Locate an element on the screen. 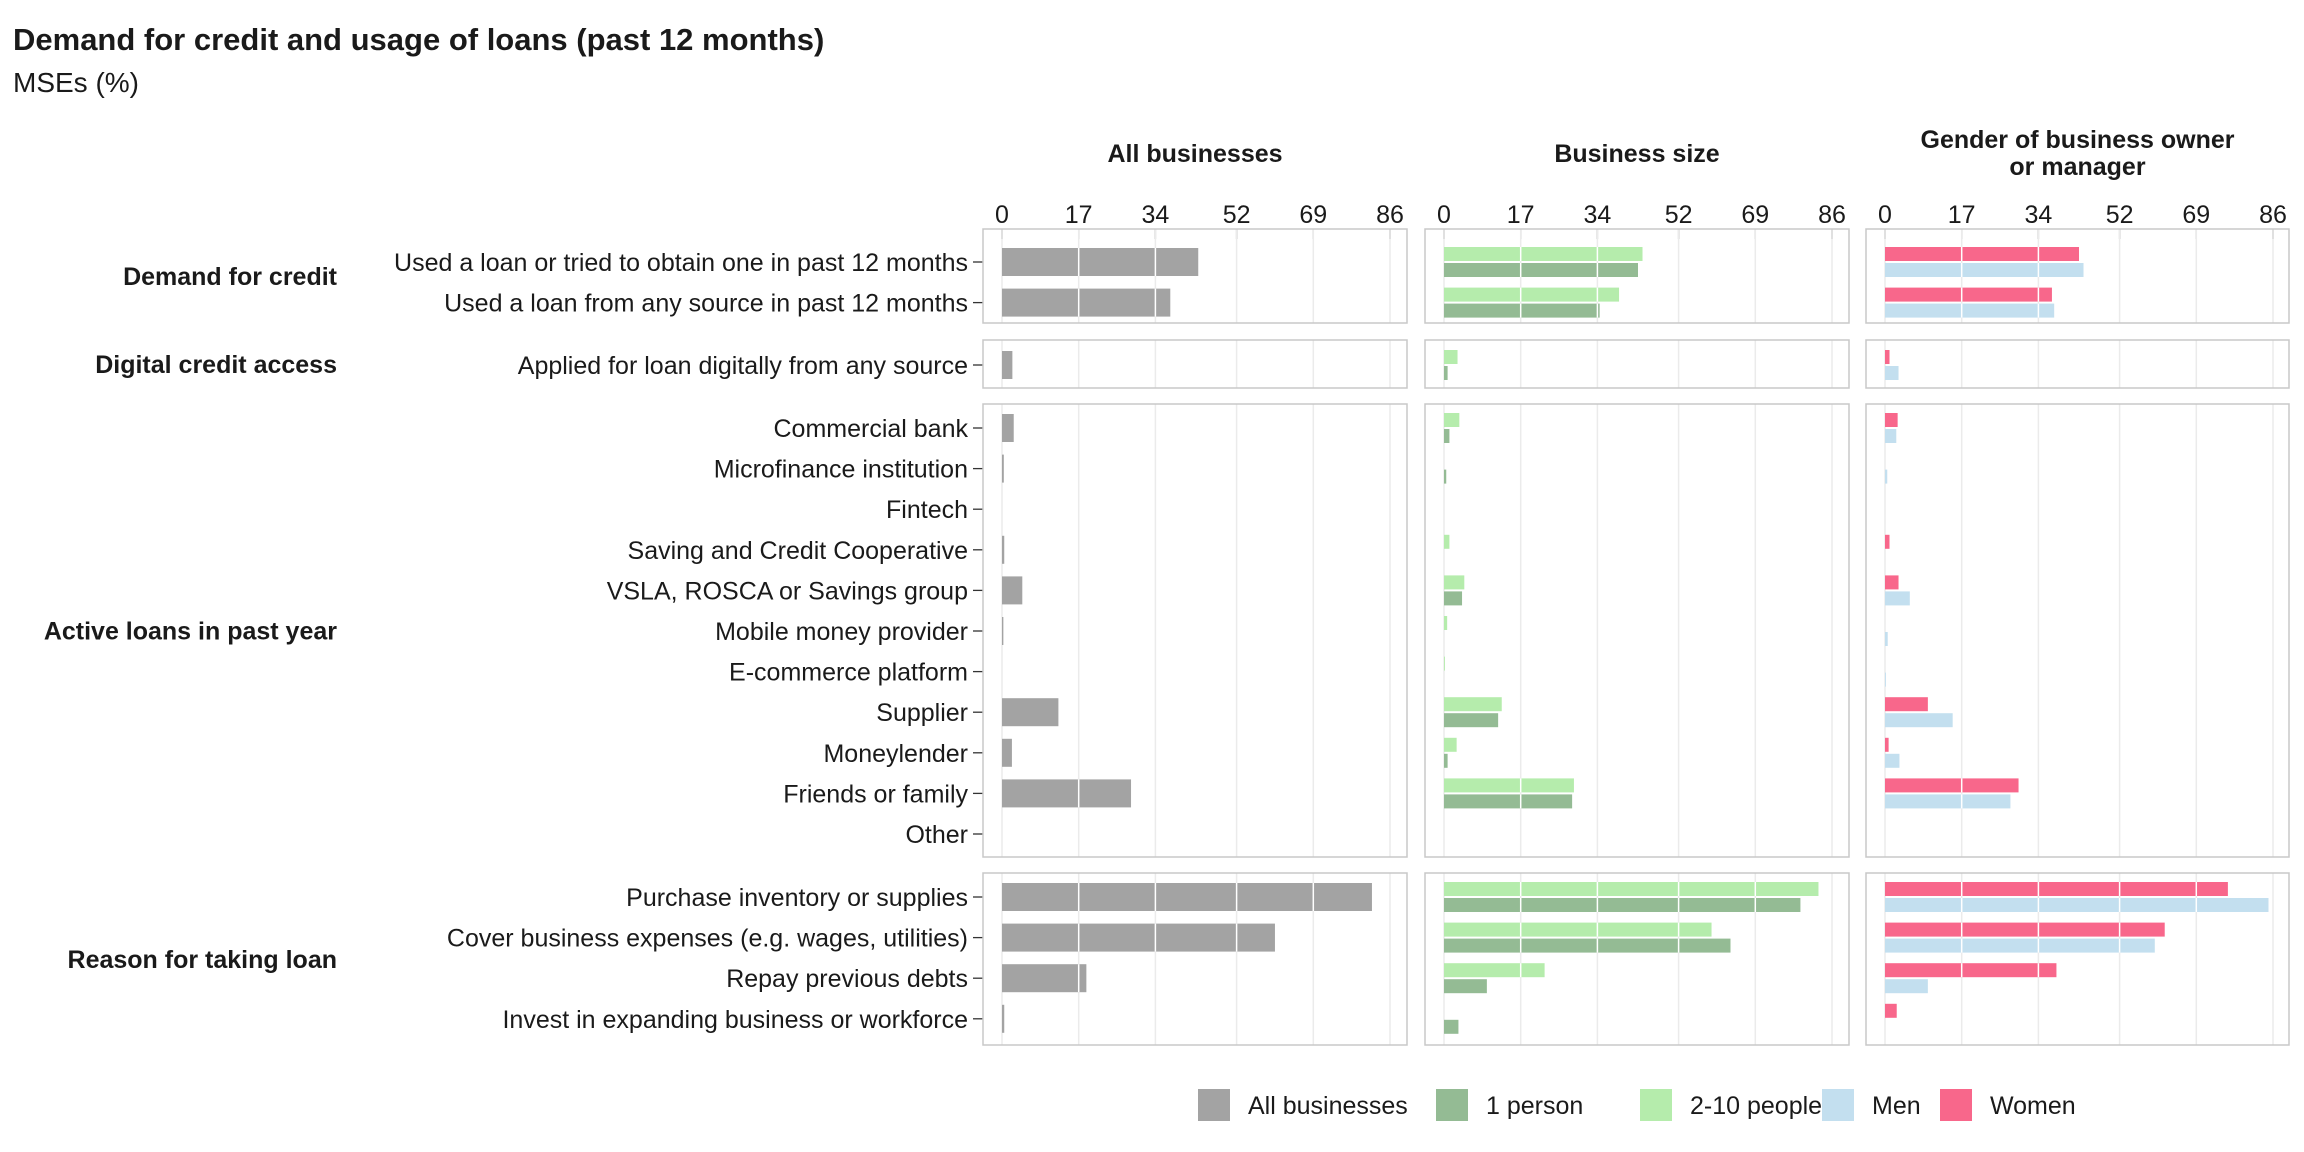  bar-2-10-people-repay-previous-debts is located at coordinates (1494, 970).